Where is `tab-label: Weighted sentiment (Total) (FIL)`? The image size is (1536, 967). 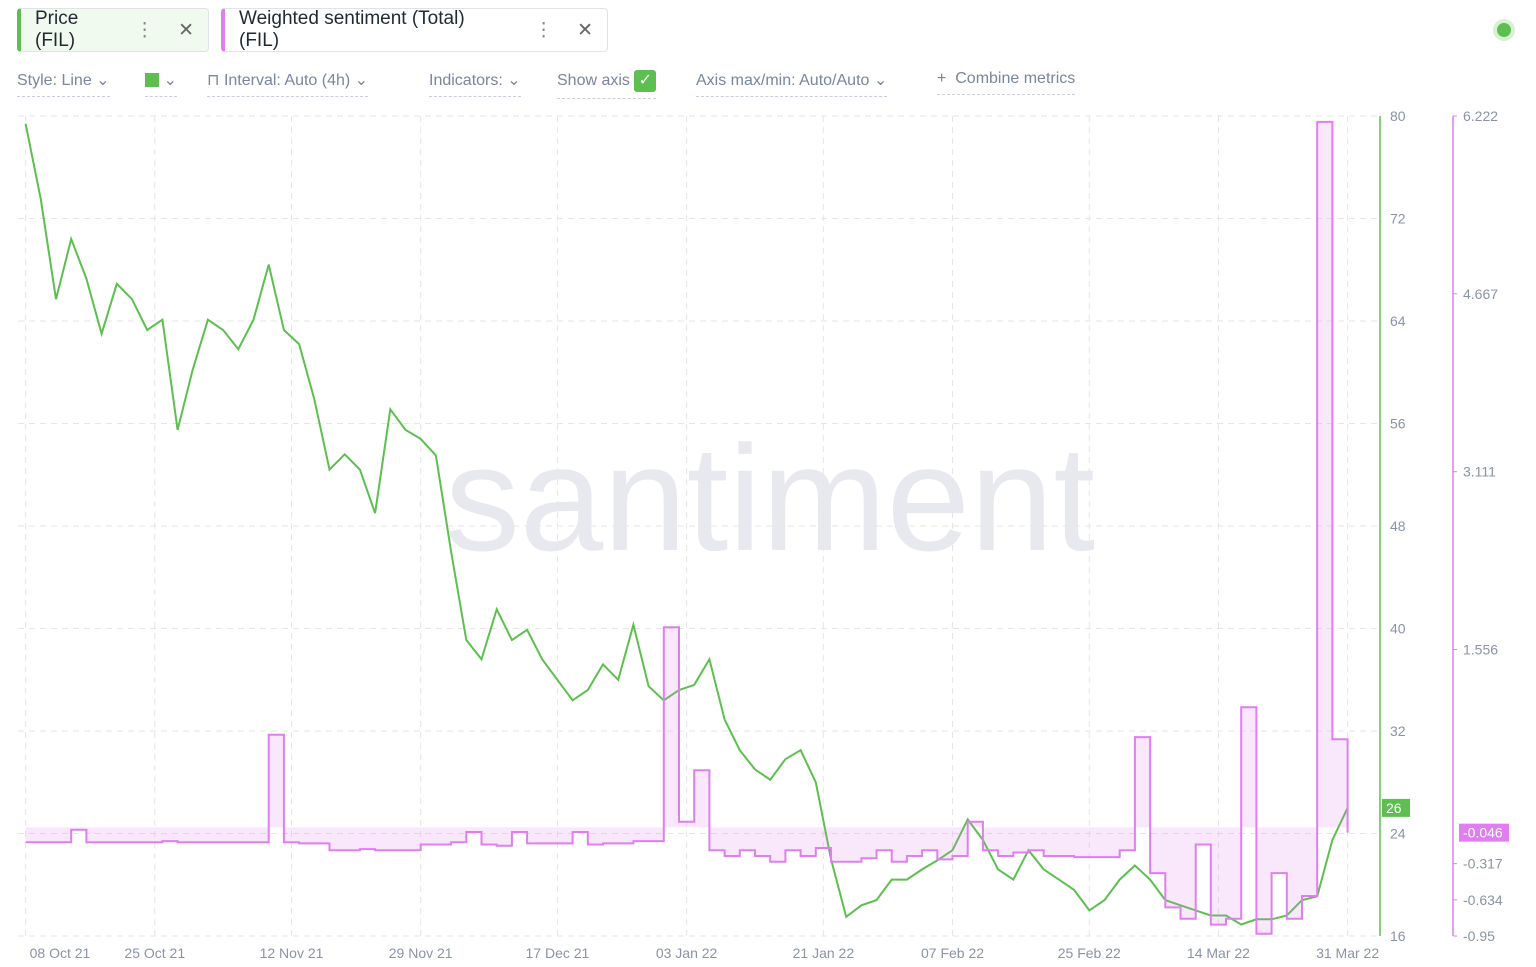 tab-label: Weighted sentiment (Total) (FIL) is located at coordinates (352, 29).